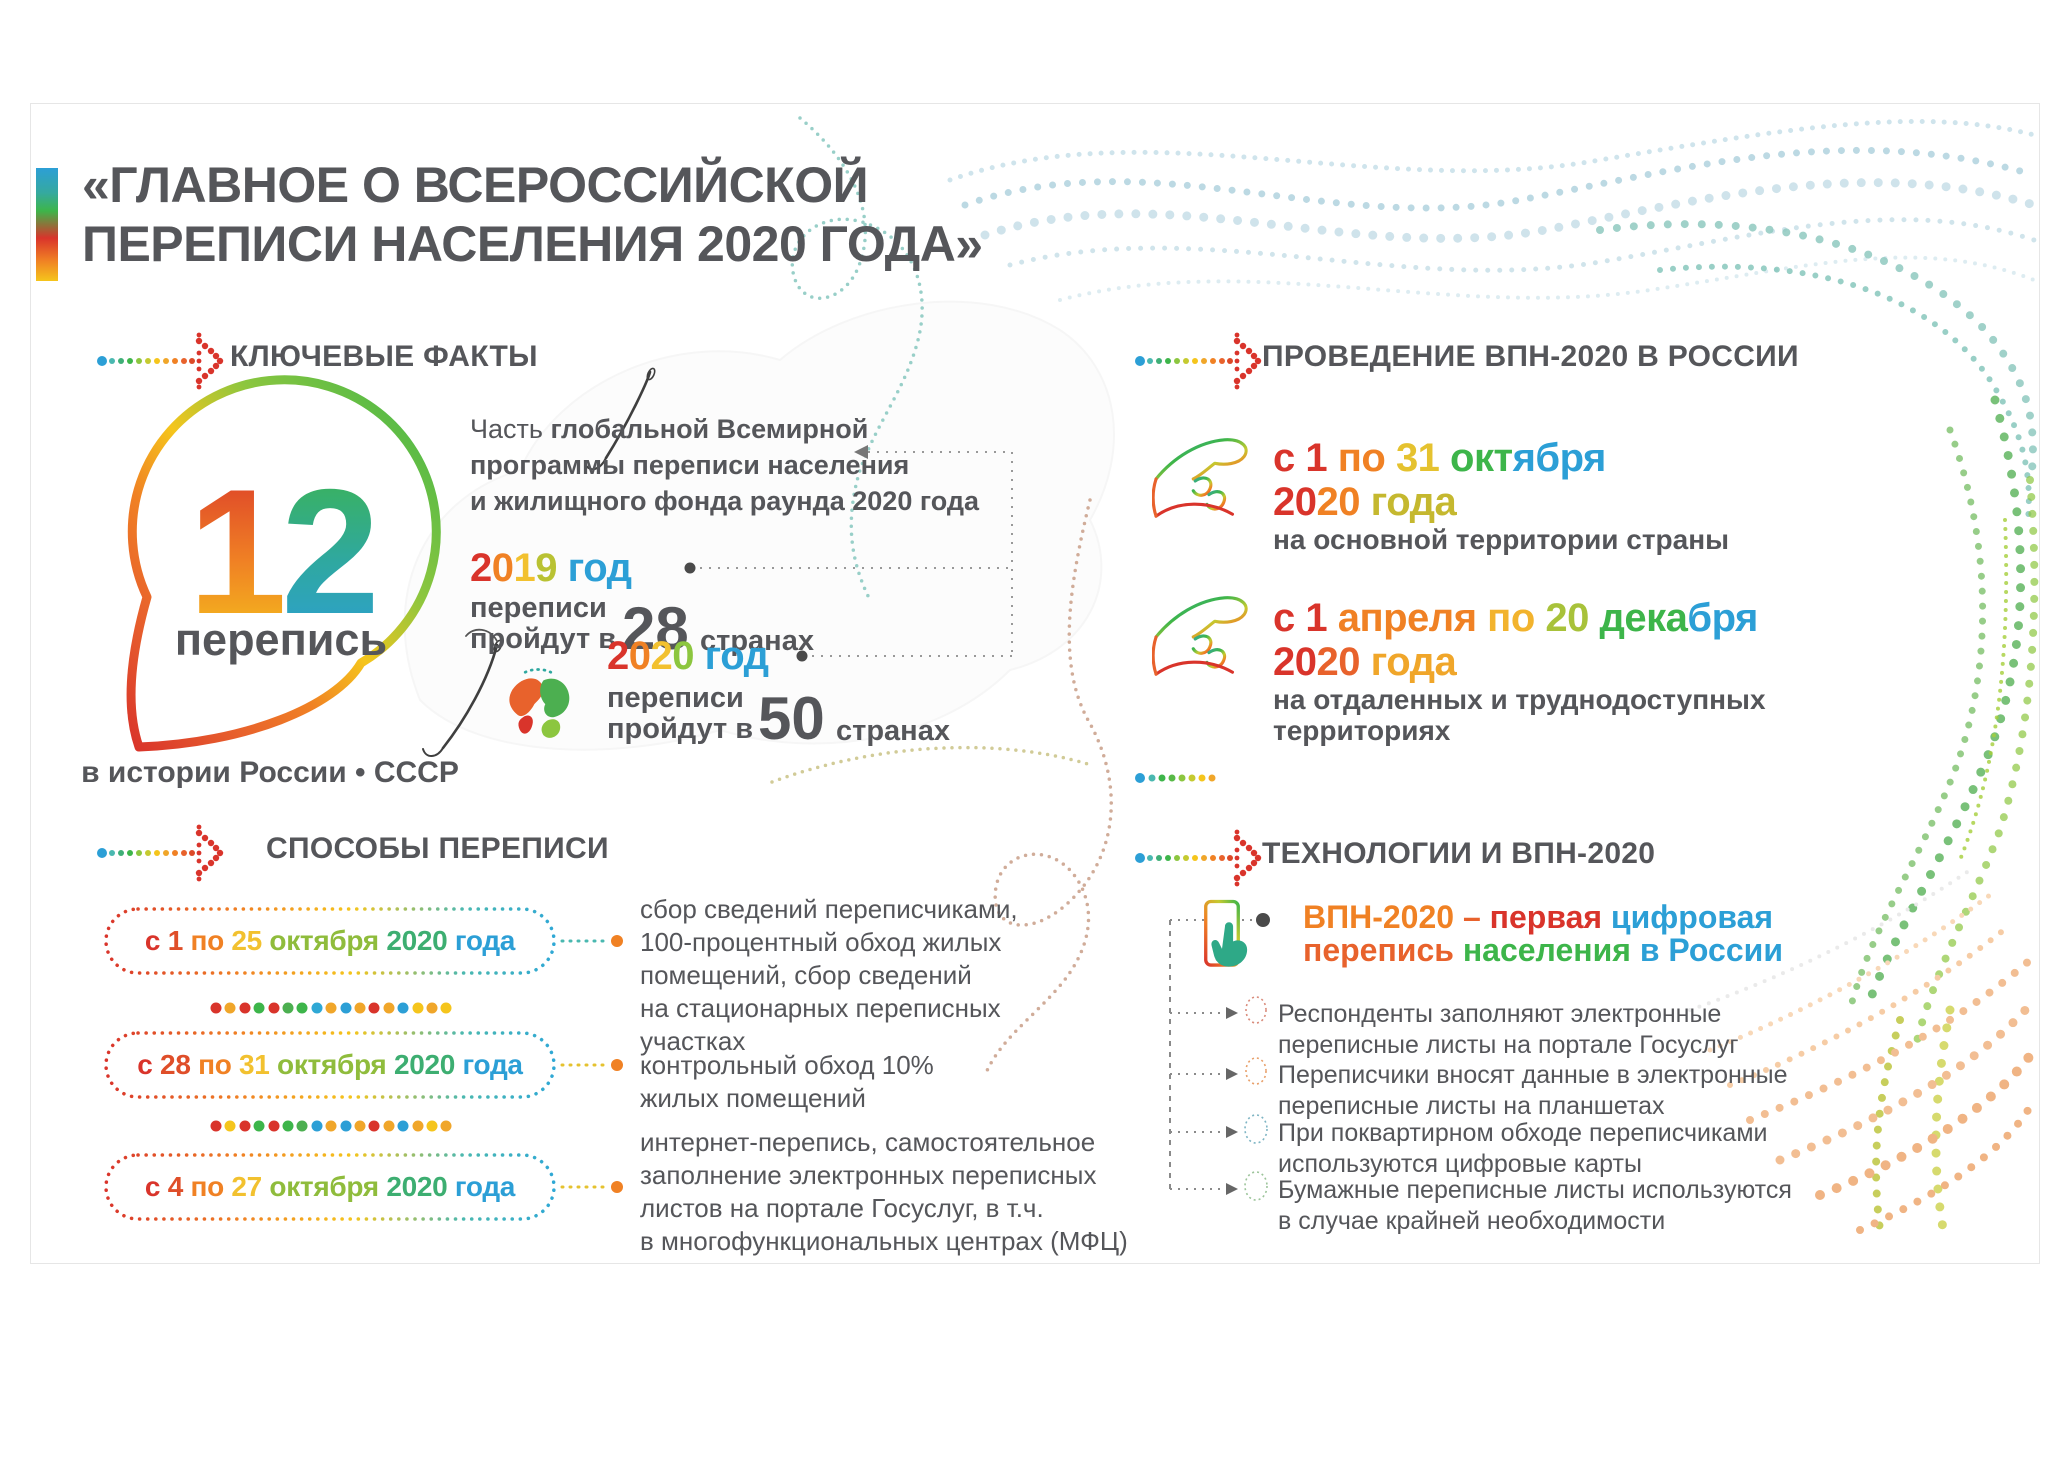  Describe the element at coordinates (680, 729) in the screenshot. I see `year-2020-line2: пройдут в` at that location.